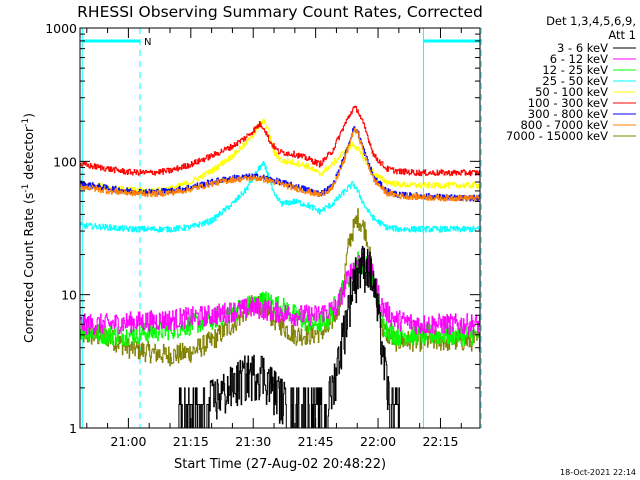  I want to click on legend-label: 800 - 7000 keV, so click(564, 125).